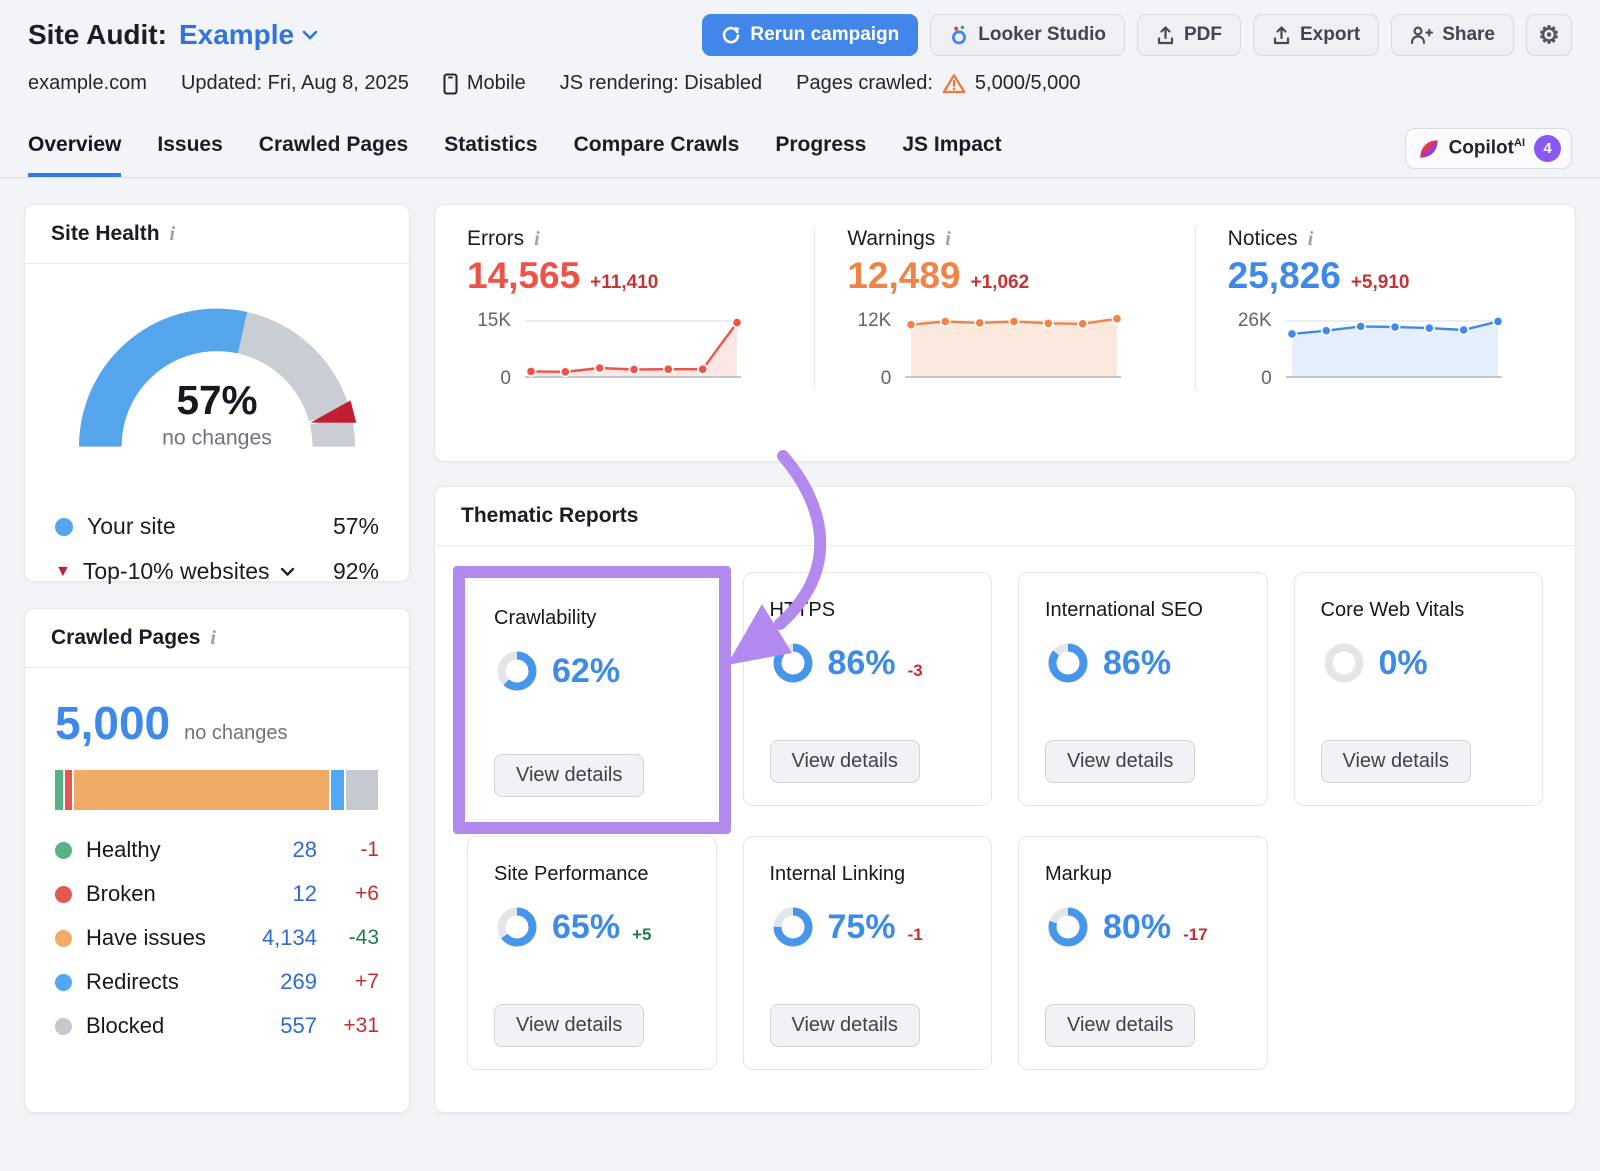  Describe the element at coordinates (867, 953) in the screenshot. I see `thematic-report-card-internal-linking: Internal Linking 75% -1 View details` at that location.